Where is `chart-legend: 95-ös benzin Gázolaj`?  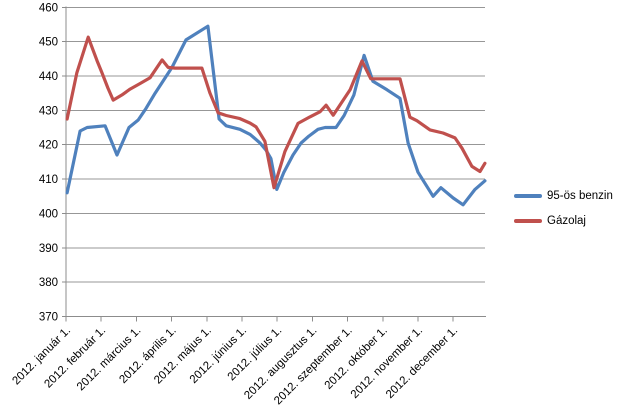
chart-legend: 95-ös benzin Gázolaj is located at coordinates (563, 213).